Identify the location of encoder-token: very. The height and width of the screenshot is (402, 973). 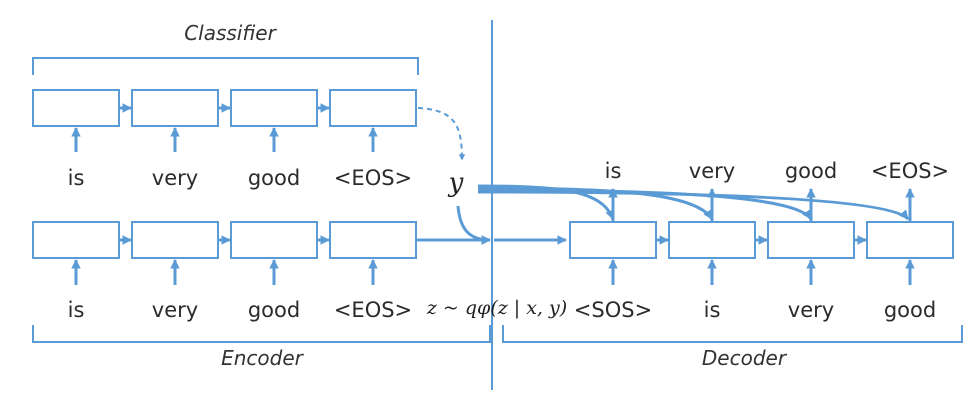
(175, 310).